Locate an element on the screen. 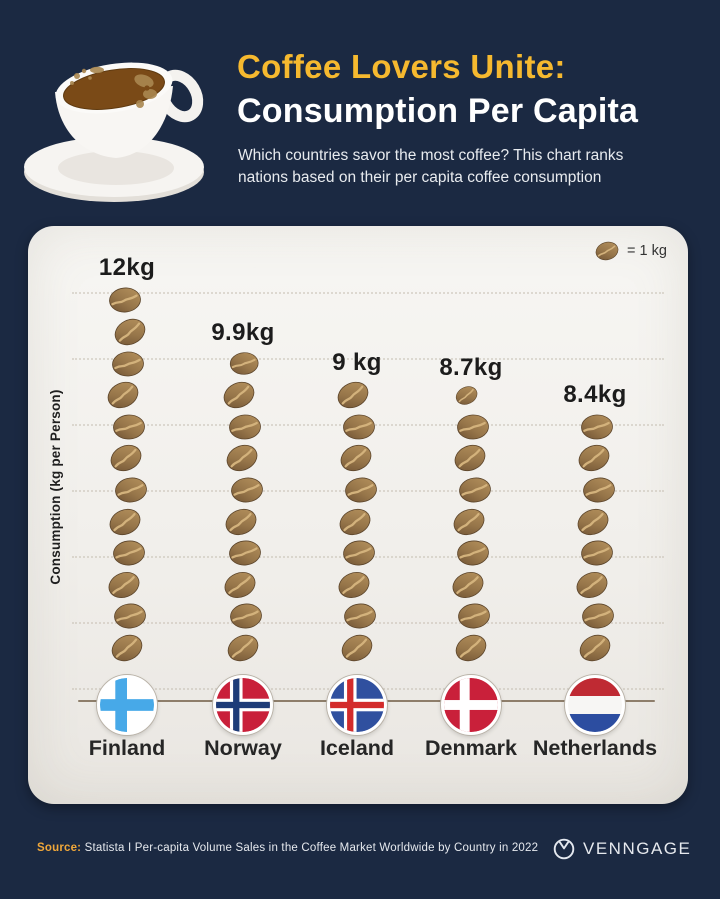 The width and height of the screenshot is (720, 899). netherlands-flag is located at coordinates (595, 705).